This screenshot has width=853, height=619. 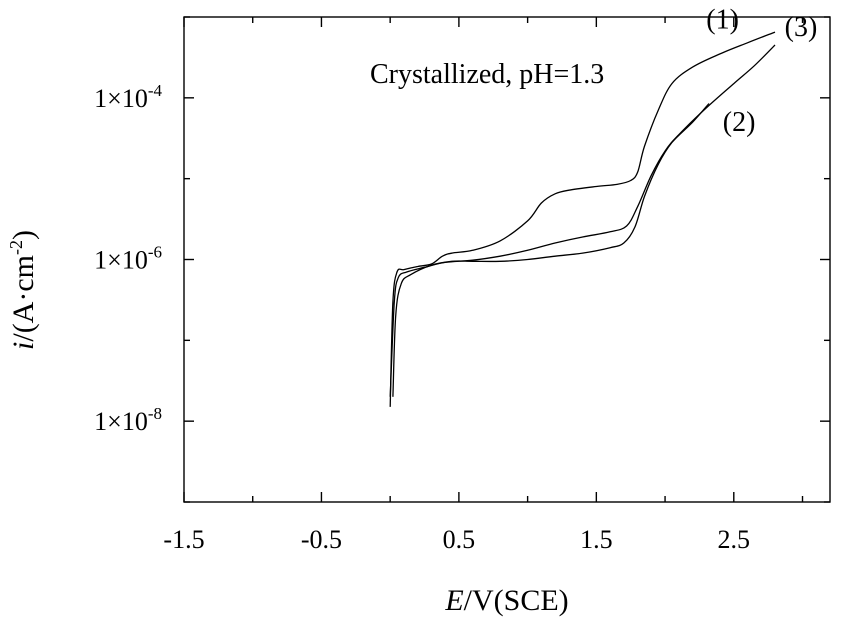 I want to click on y-tick-exponent: -4, so click(x=155, y=90).